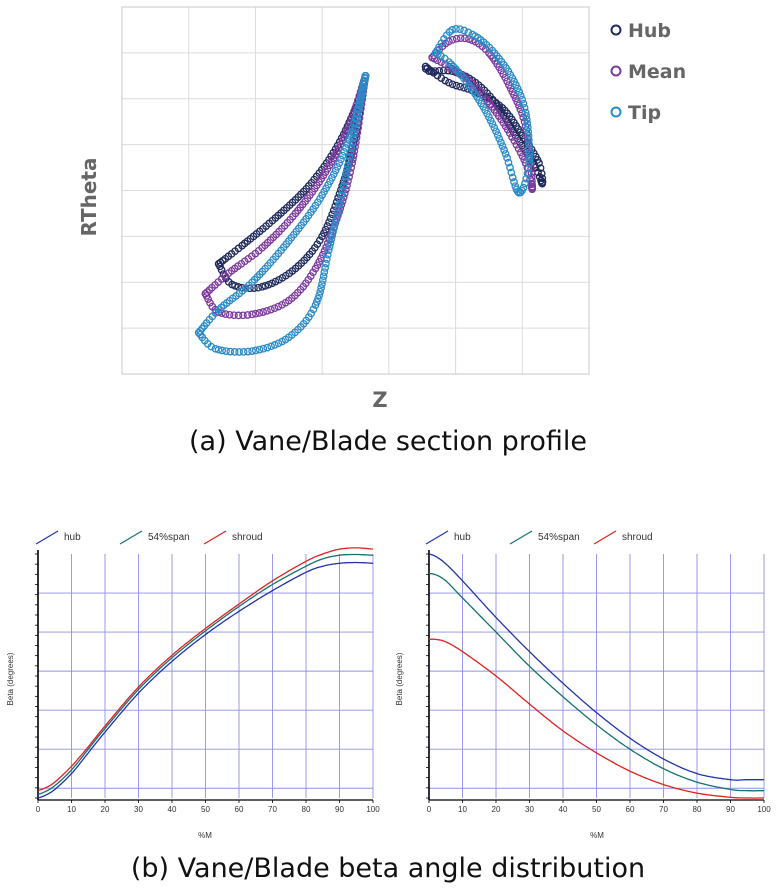  Describe the element at coordinates (616, 71) in the screenshot. I see `legend-marker-mean` at that location.